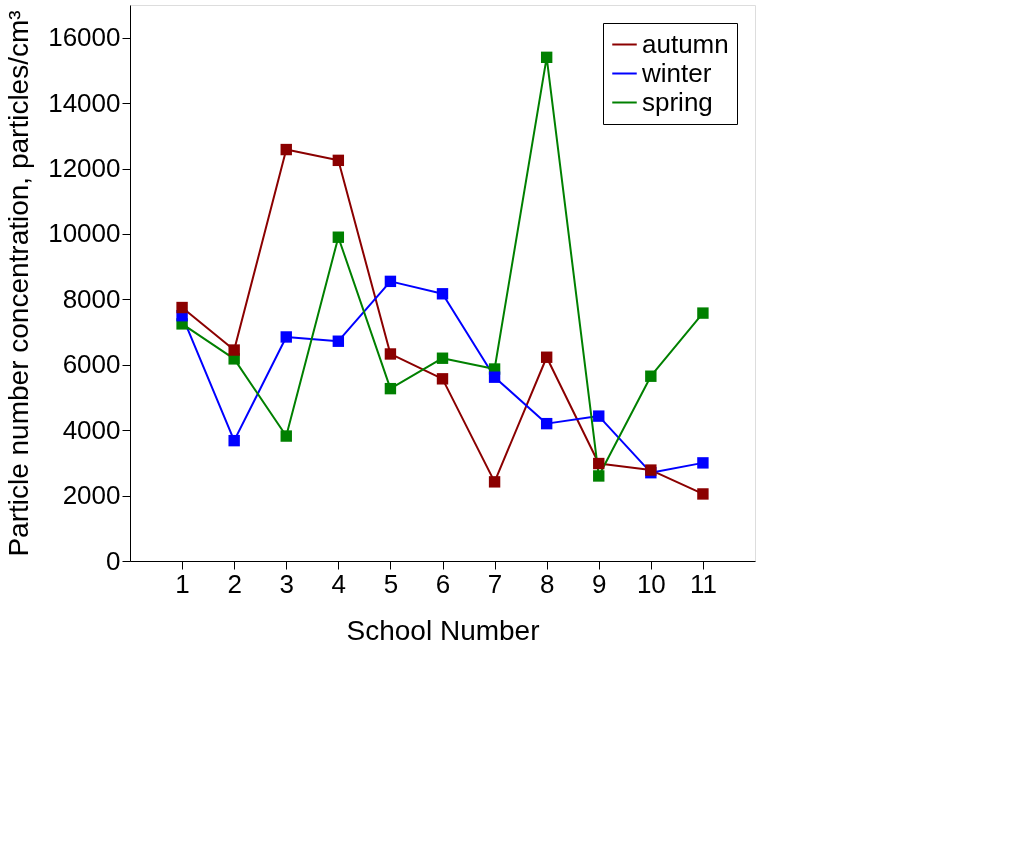 The height and width of the screenshot is (858, 1013). Describe the element at coordinates (84, 37) in the screenshot. I see `y-tick-label: 16000` at that location.